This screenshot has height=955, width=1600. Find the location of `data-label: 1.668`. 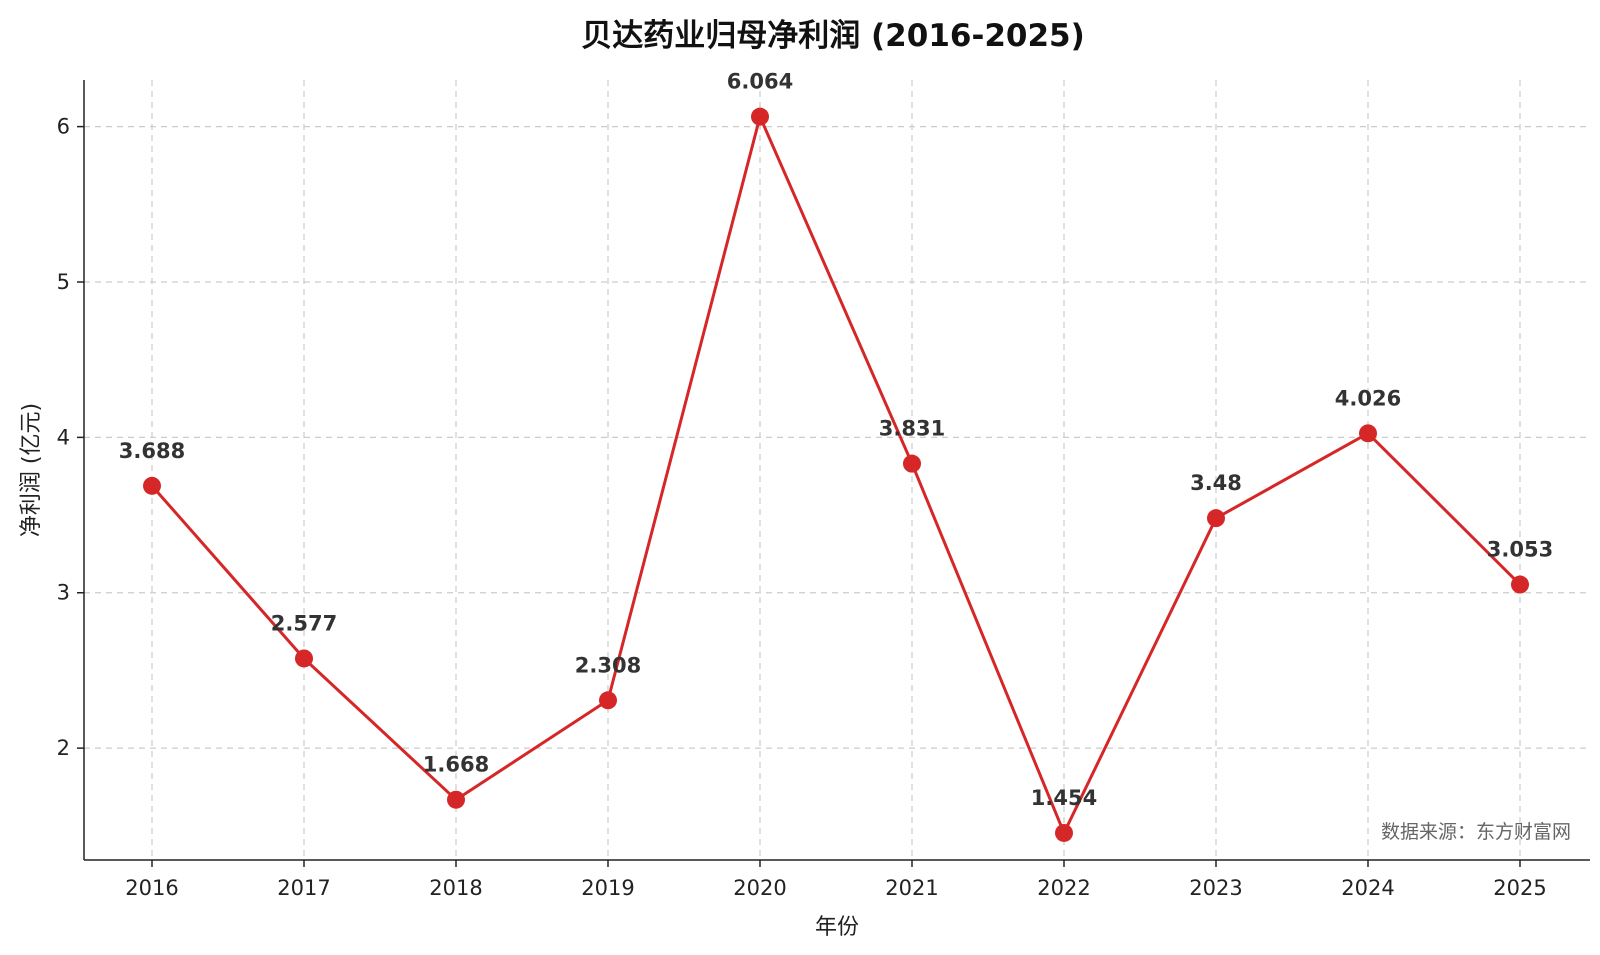

data-label: 1.668 is located at coordinates (456, 765).